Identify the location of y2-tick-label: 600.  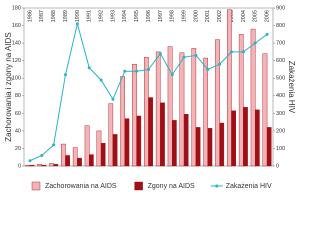
(280, 61).